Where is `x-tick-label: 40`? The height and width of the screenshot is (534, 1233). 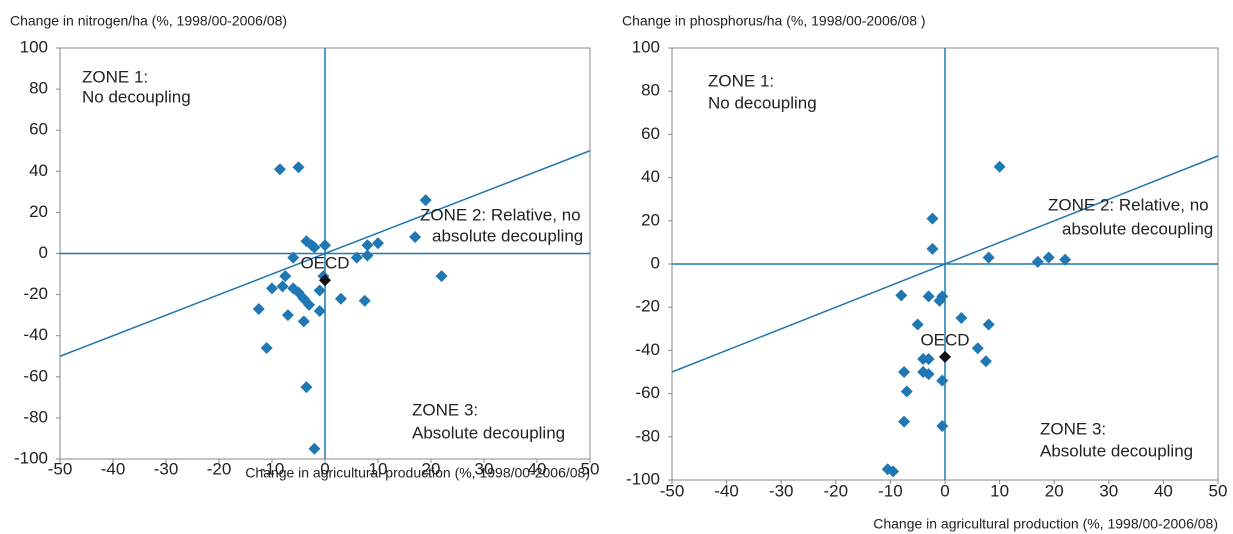
x-tick-label: 40 is located at coordinates (1163, 490).